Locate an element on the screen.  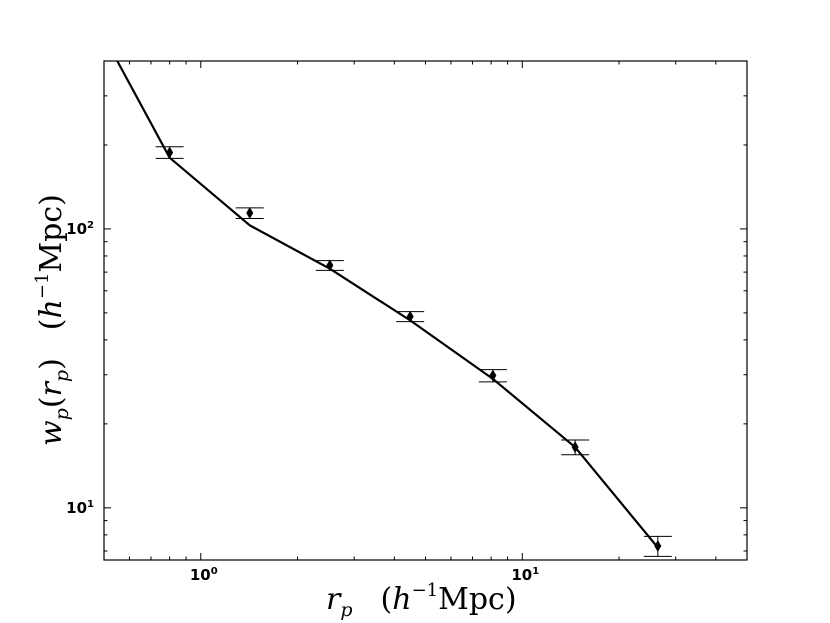
y-tick-label: 101 is located at coordinates (80, 508).